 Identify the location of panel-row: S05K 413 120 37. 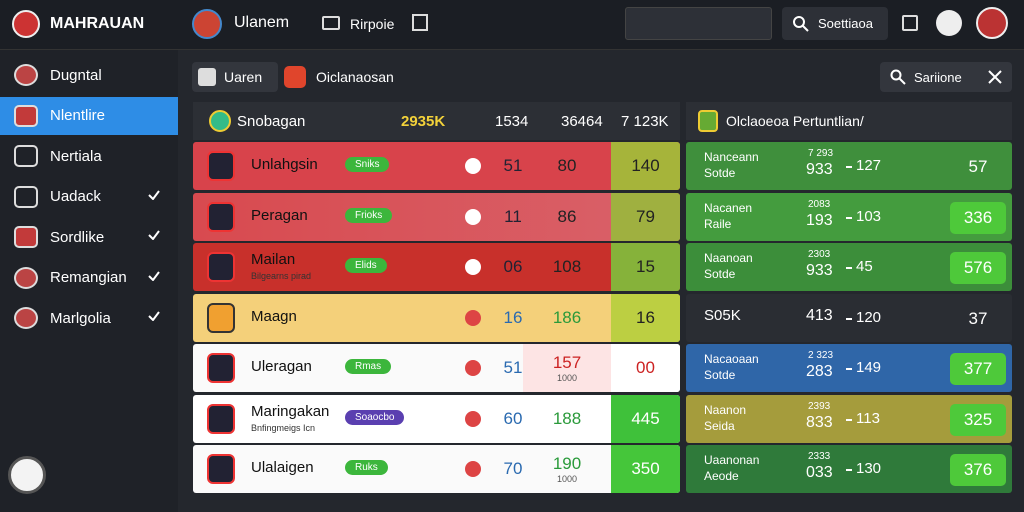
(849, 317).